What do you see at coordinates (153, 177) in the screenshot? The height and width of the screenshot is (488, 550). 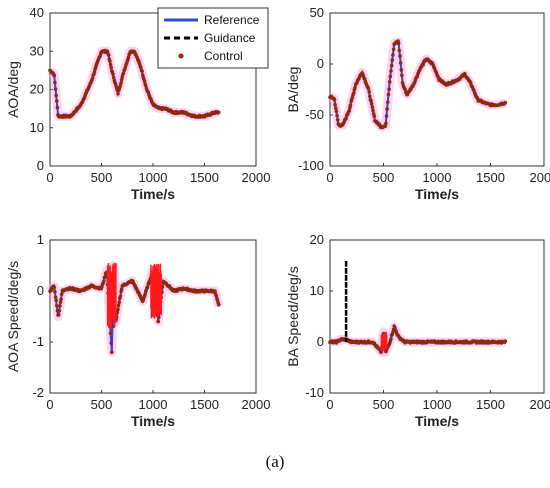 I see `plot1-xtick-label: 1000` at bounding box center [153, 177].